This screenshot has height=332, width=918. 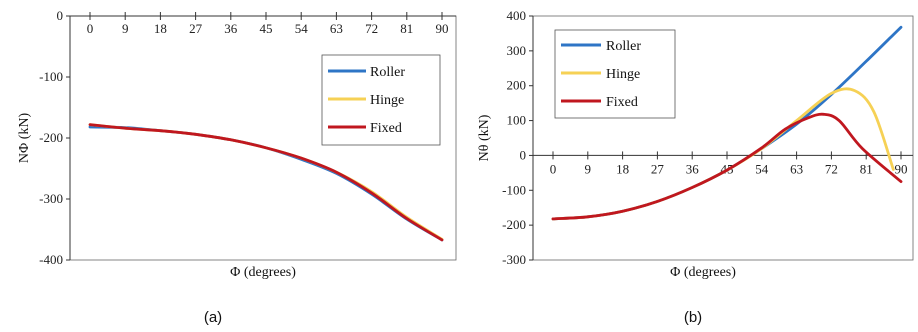 What do you see at coordinates (622, 168) in the screenshot?
I see `x-tick-label-b: 18` at bounding box center [622, 168].